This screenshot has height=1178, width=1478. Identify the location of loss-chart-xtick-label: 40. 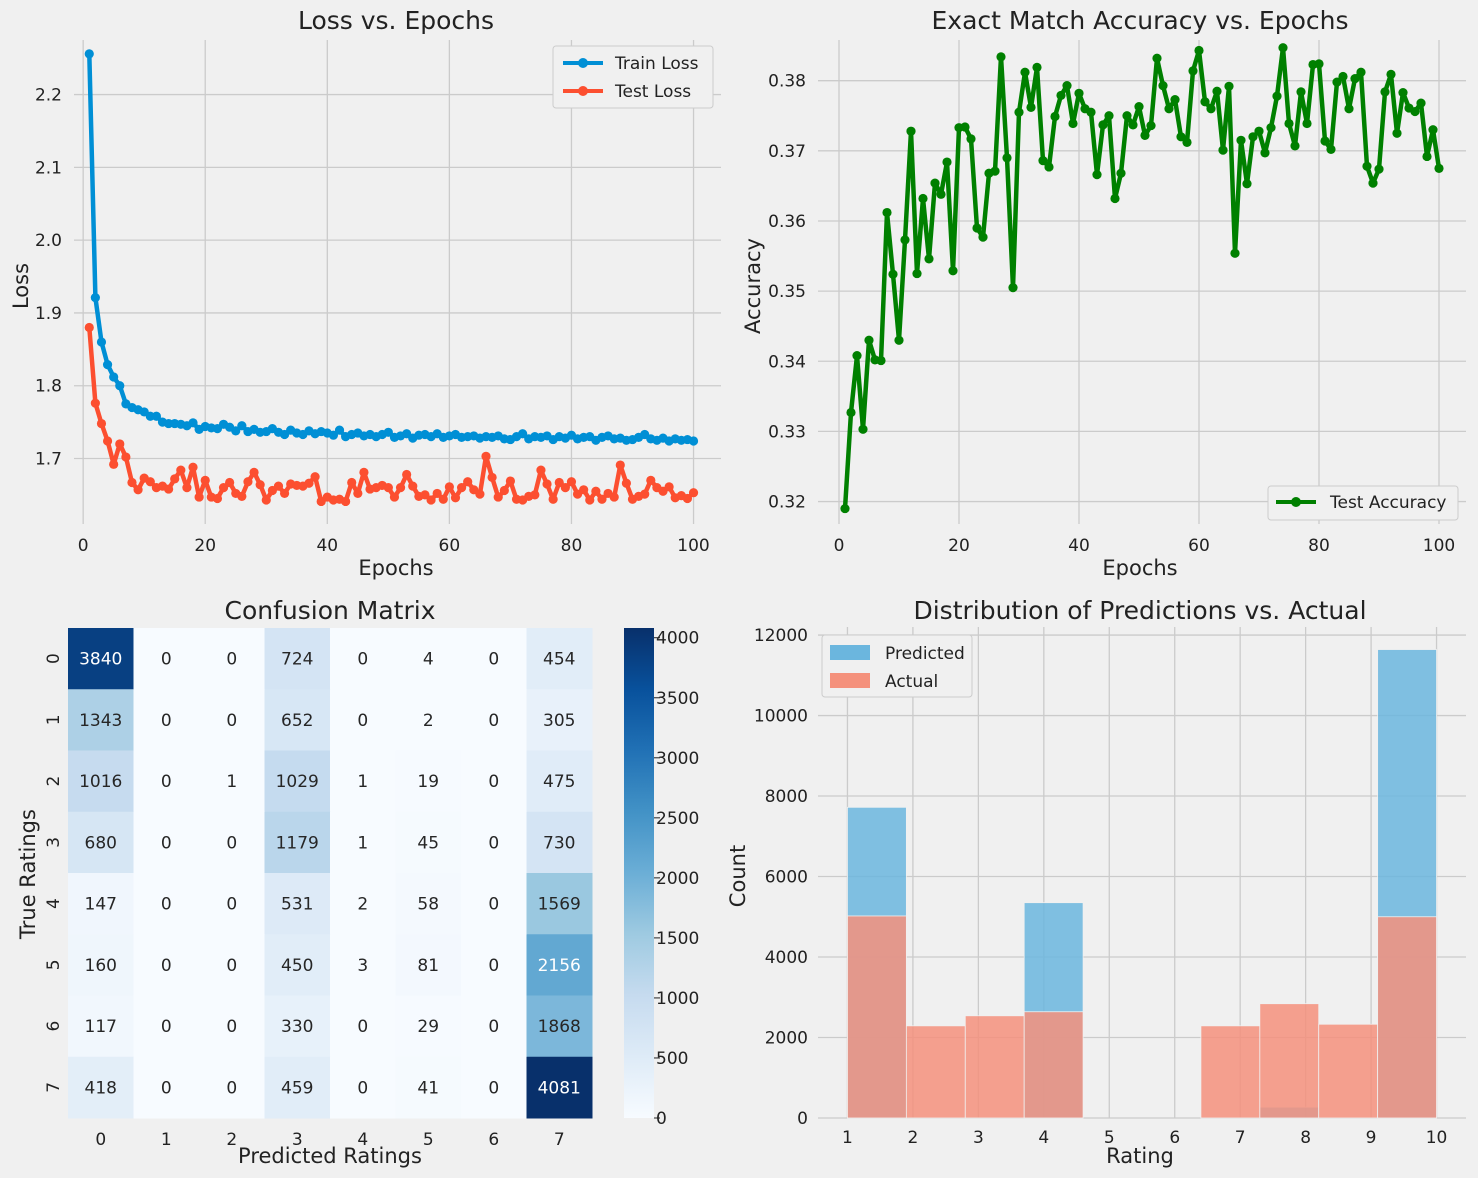
(327, 546).